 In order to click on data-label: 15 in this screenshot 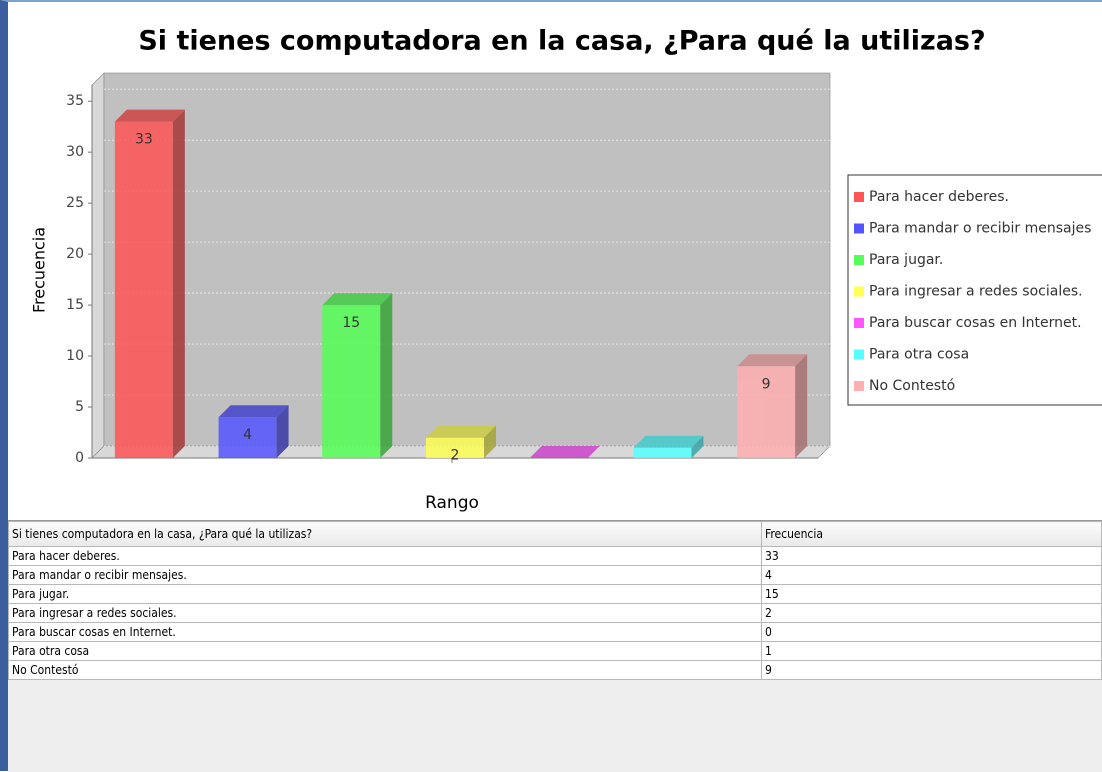, I will do `click(351, 323)`.